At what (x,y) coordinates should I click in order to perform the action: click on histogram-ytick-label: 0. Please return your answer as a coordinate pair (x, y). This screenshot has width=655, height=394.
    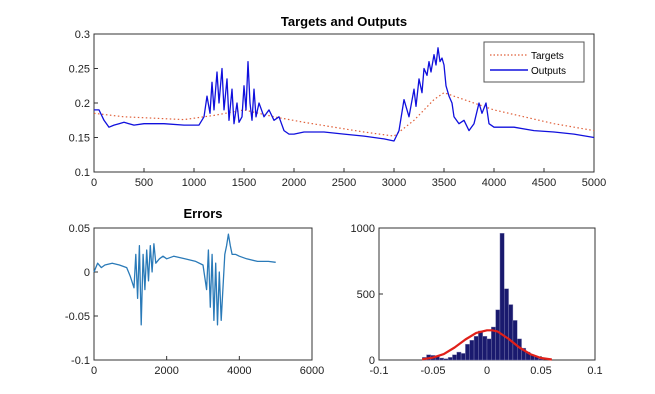
    Looking at the image, I should click on (372, 361).